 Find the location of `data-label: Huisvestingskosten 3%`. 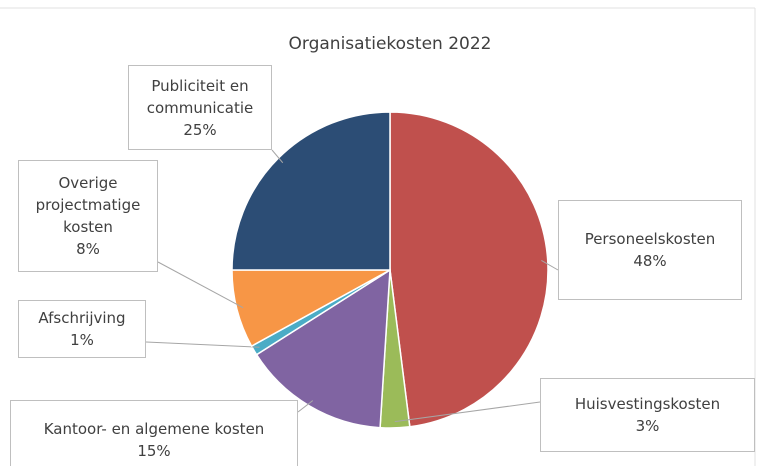

data-label: Huisvestingskosten 3% is located at coordinates (647, 415).